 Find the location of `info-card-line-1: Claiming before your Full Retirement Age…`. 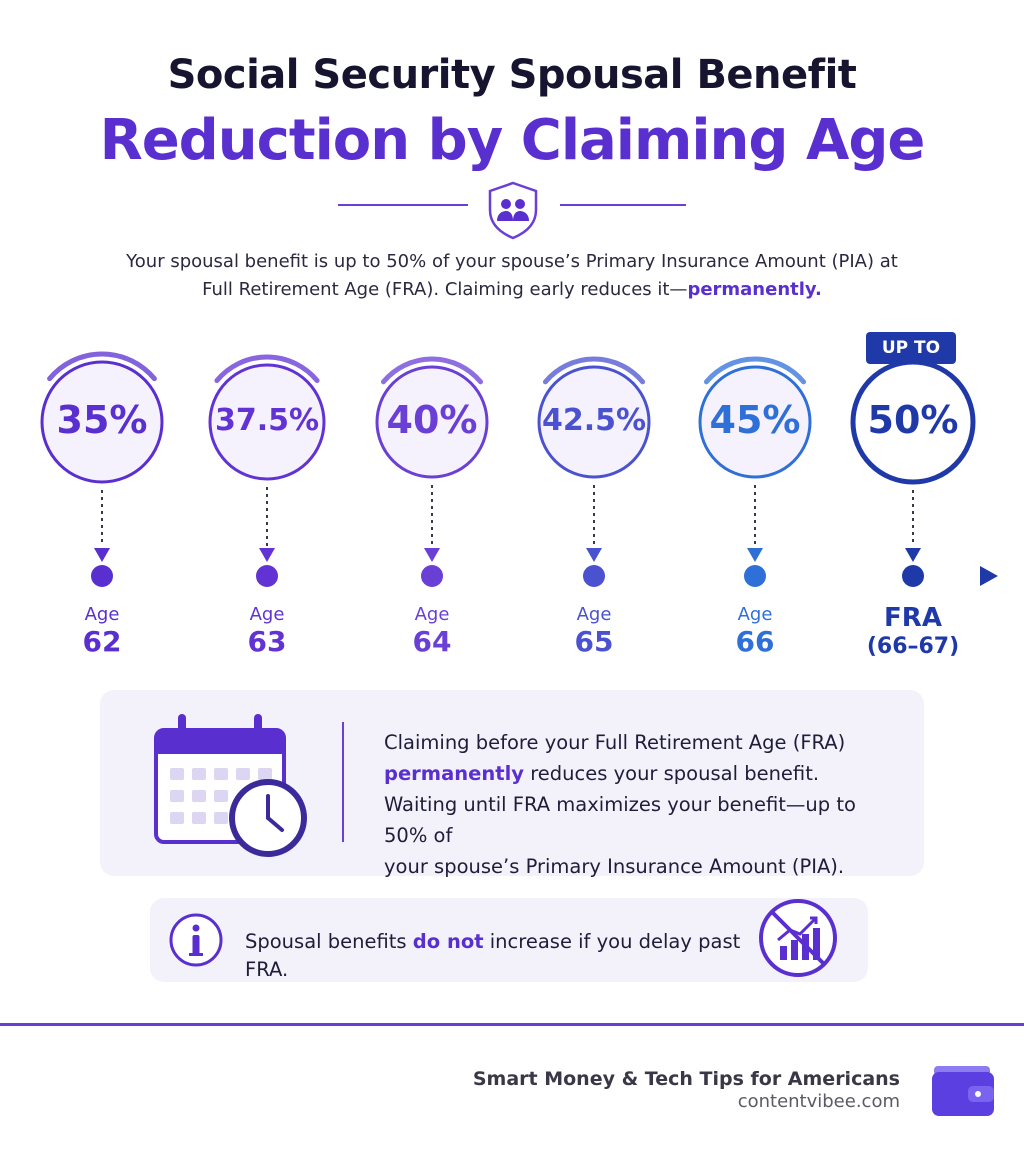

info-card-line-1: Claiming before your Full Retirement Age… is located at coordinates (615, 742).